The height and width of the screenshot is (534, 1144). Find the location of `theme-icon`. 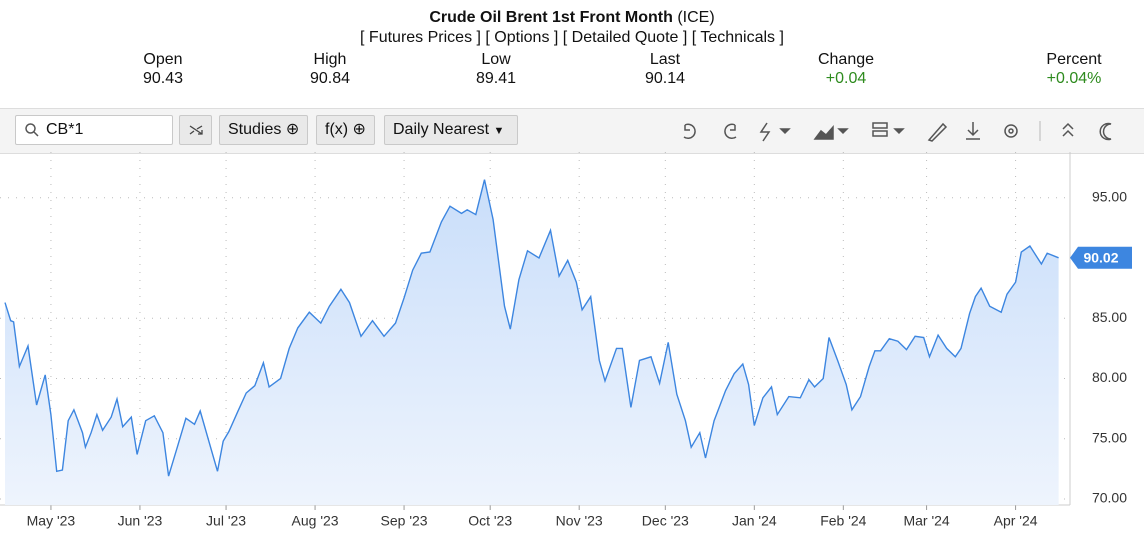

theme-icon is located at coordinates (1105, 131).